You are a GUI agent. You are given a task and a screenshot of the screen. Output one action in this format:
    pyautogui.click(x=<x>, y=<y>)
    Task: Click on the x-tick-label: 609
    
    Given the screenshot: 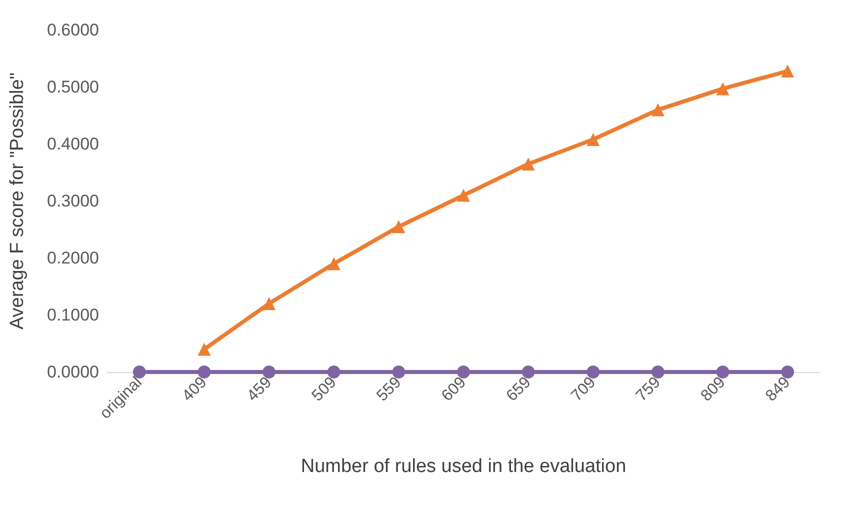 What is the action you would take?
    pyautogui.click(x=454, y=389)
    